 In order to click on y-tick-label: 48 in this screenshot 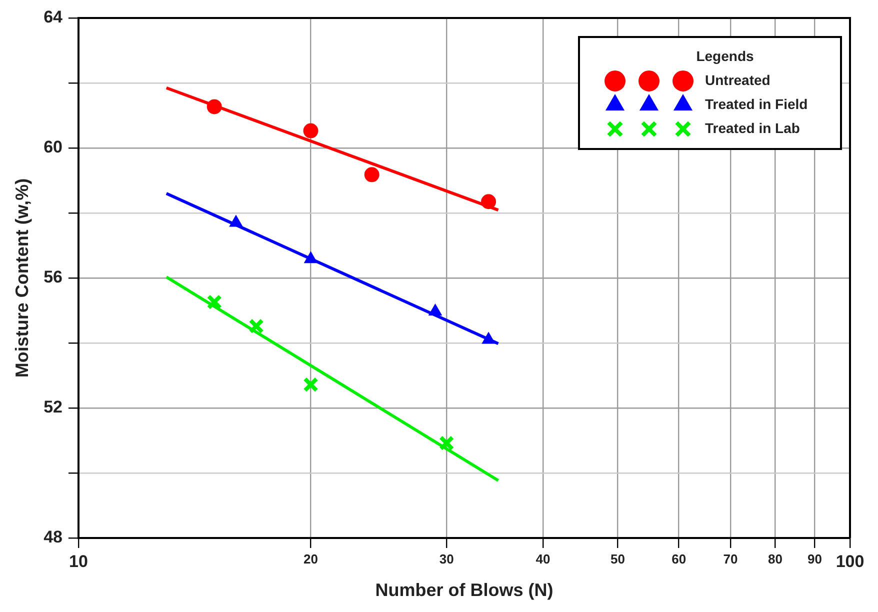, I will do `click(53, 537)`.